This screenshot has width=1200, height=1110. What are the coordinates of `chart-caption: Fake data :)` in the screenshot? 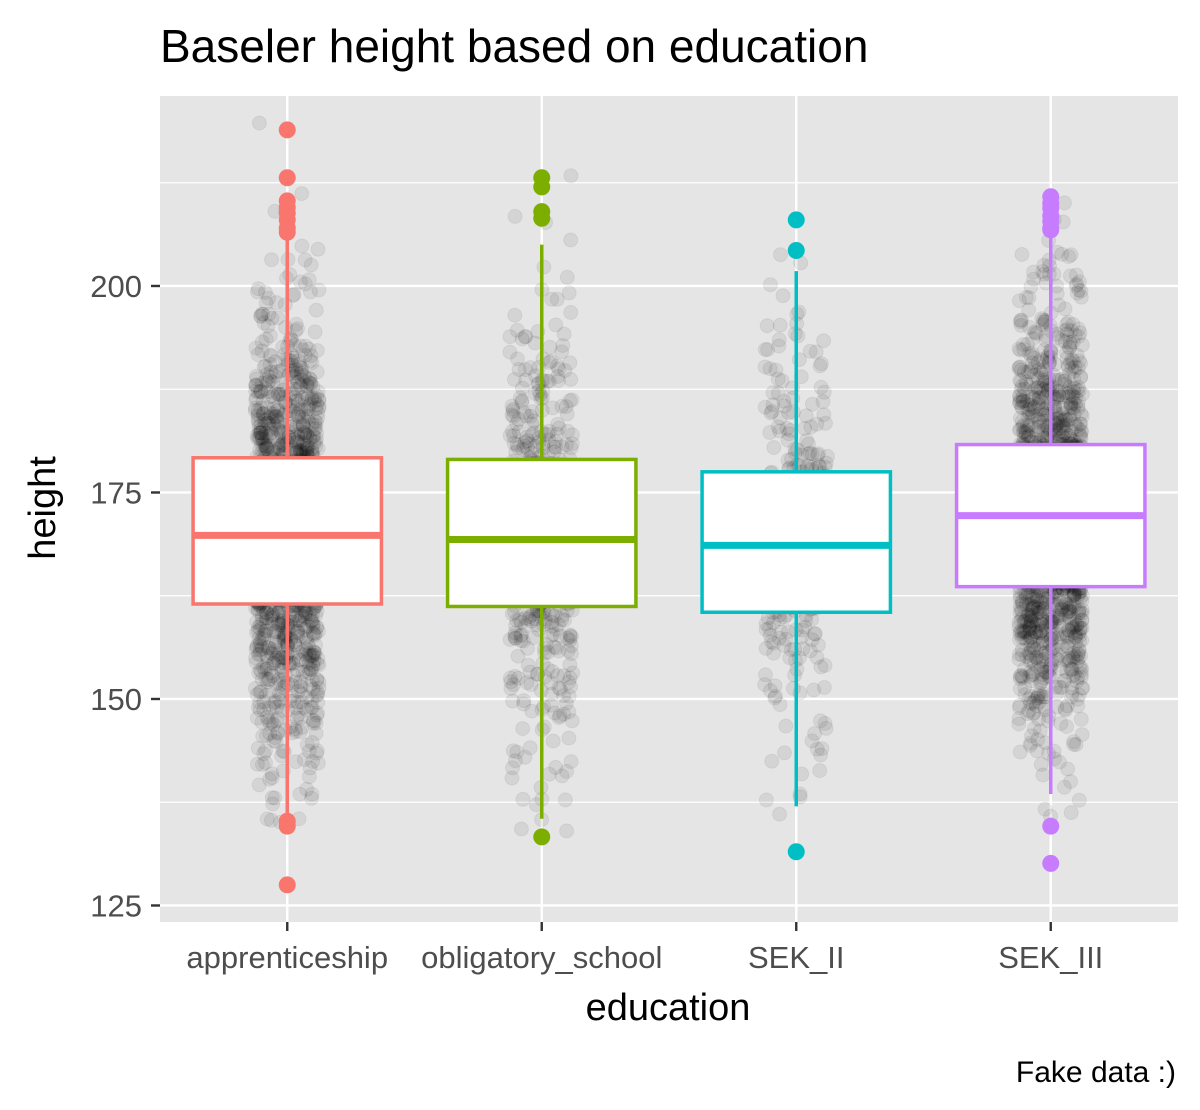 It's located at (1096, 1072).